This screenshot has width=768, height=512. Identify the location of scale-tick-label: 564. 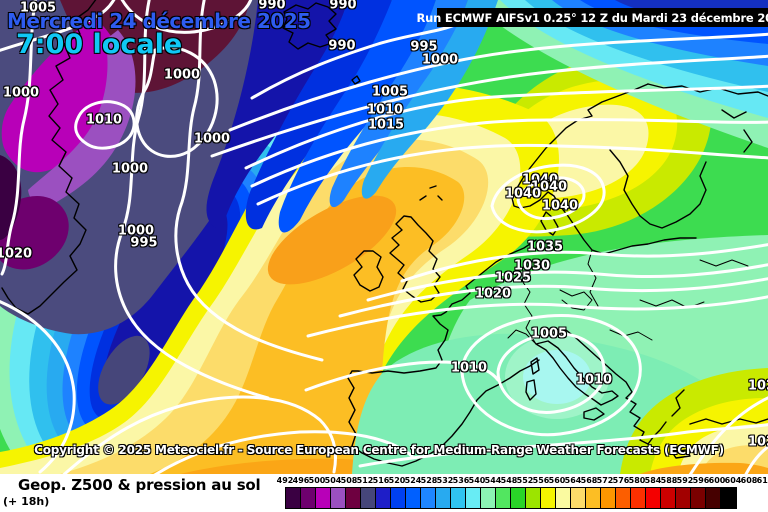
(573, 480).